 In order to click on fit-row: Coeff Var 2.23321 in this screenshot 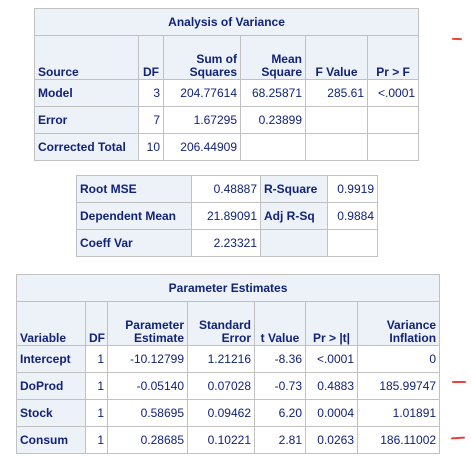, I will do `click(227, 243)`.